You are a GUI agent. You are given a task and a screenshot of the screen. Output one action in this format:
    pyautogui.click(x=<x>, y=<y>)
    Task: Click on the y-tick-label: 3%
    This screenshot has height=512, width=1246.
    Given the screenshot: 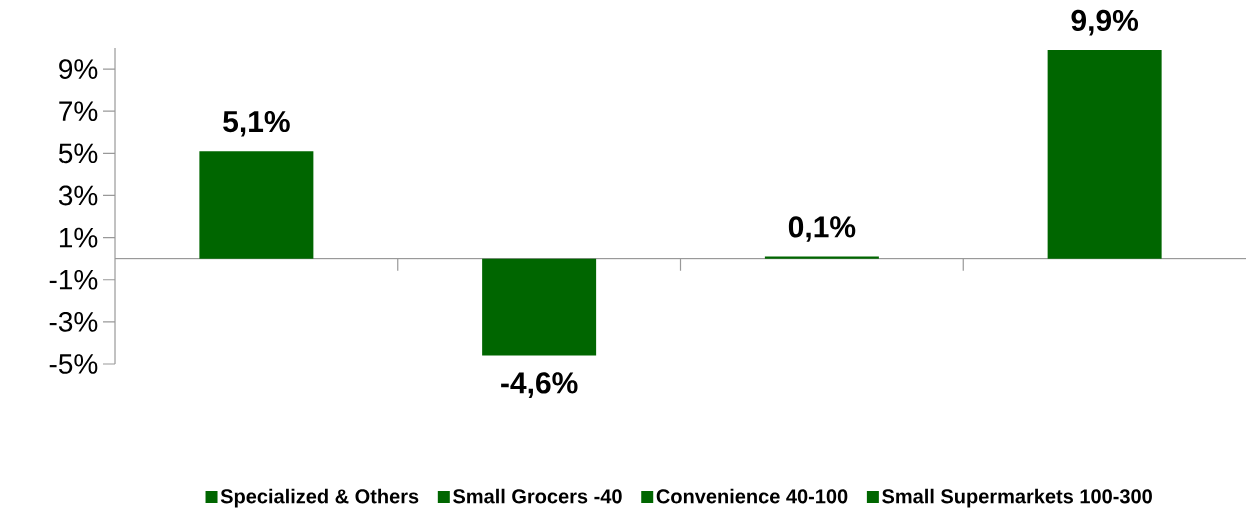 What is the action you would take?
    pyautogui.click(x=78, y=195)
    